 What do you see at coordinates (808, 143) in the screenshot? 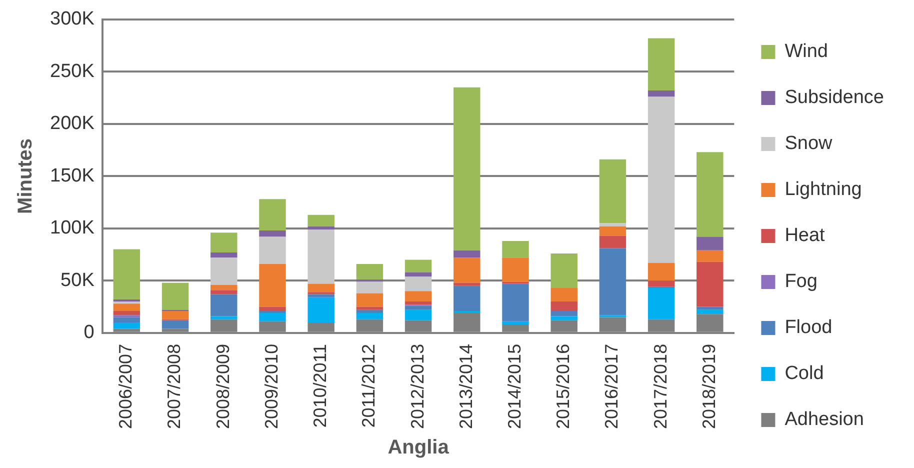
I see `legend-label: Snow` at bounding box center [808, 143].